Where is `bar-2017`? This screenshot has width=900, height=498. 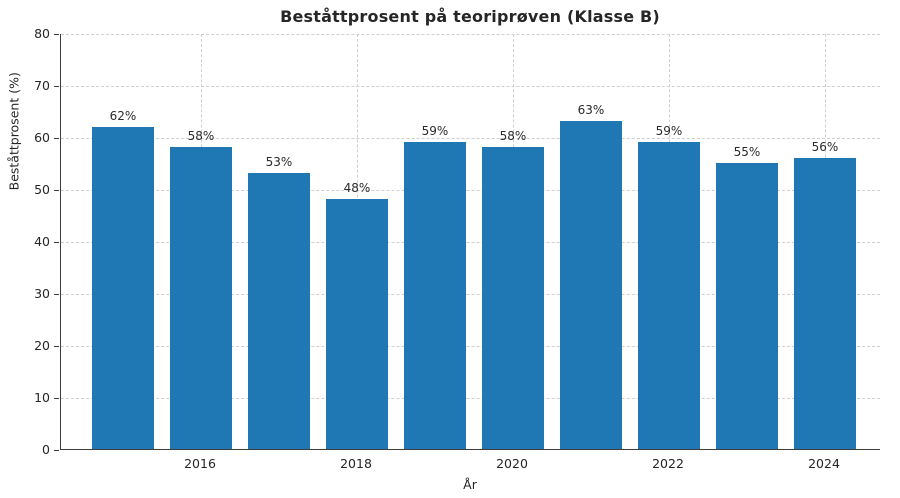
bar-2017 is located at coordinates (279, 311).